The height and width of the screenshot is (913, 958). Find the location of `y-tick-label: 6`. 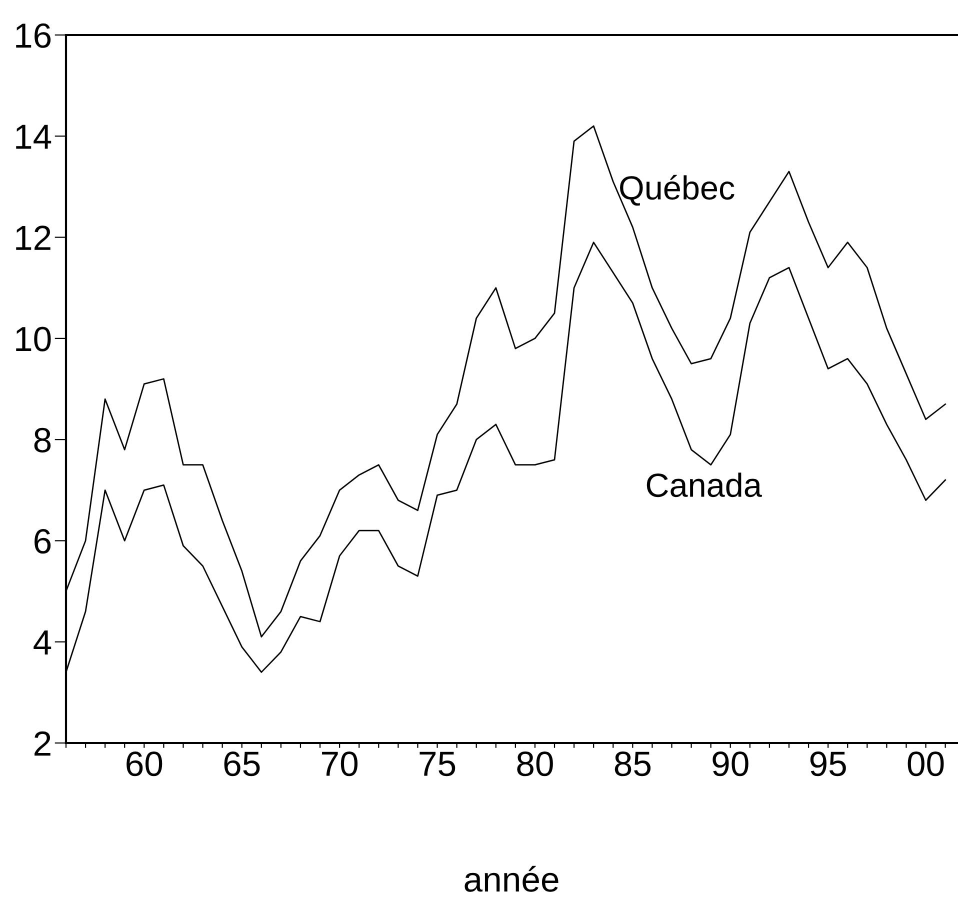

y-tick-label: 6 is located at coordinates (42, 541).